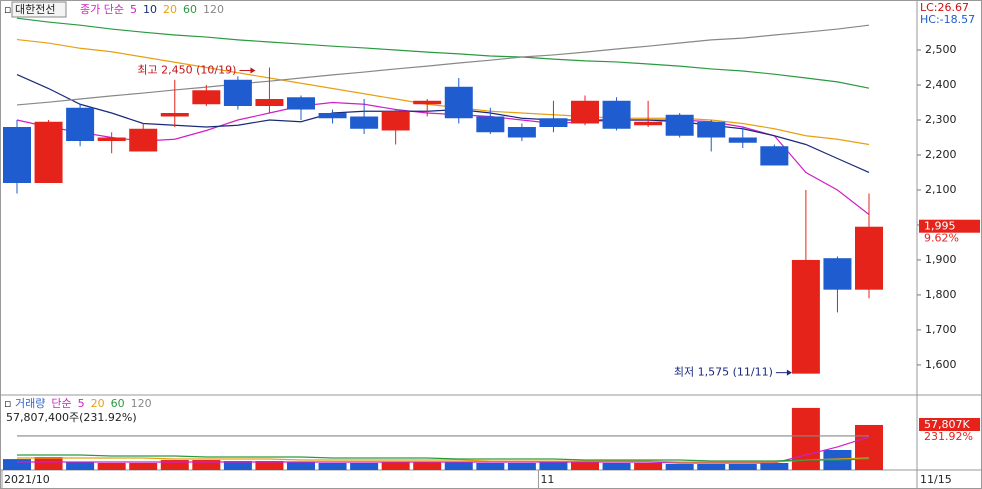 The image size is (982, 489). I want to click on ma-legend-item: 5, so click(133, 9).